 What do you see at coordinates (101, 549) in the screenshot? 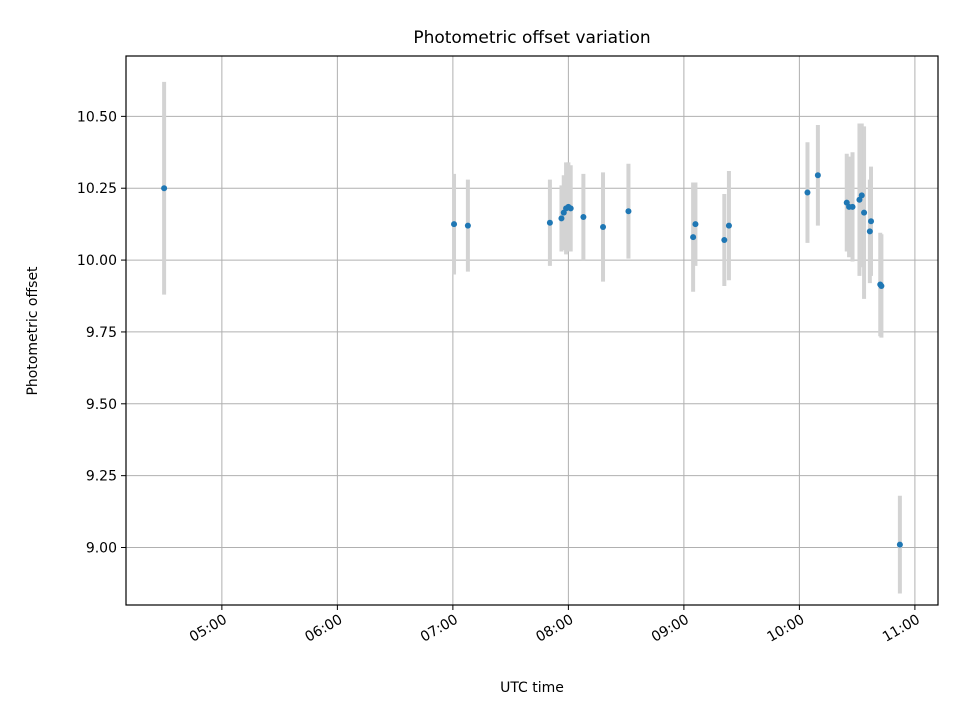
I see `y-tick-label: 9.00` at bounding box center [101, 549].